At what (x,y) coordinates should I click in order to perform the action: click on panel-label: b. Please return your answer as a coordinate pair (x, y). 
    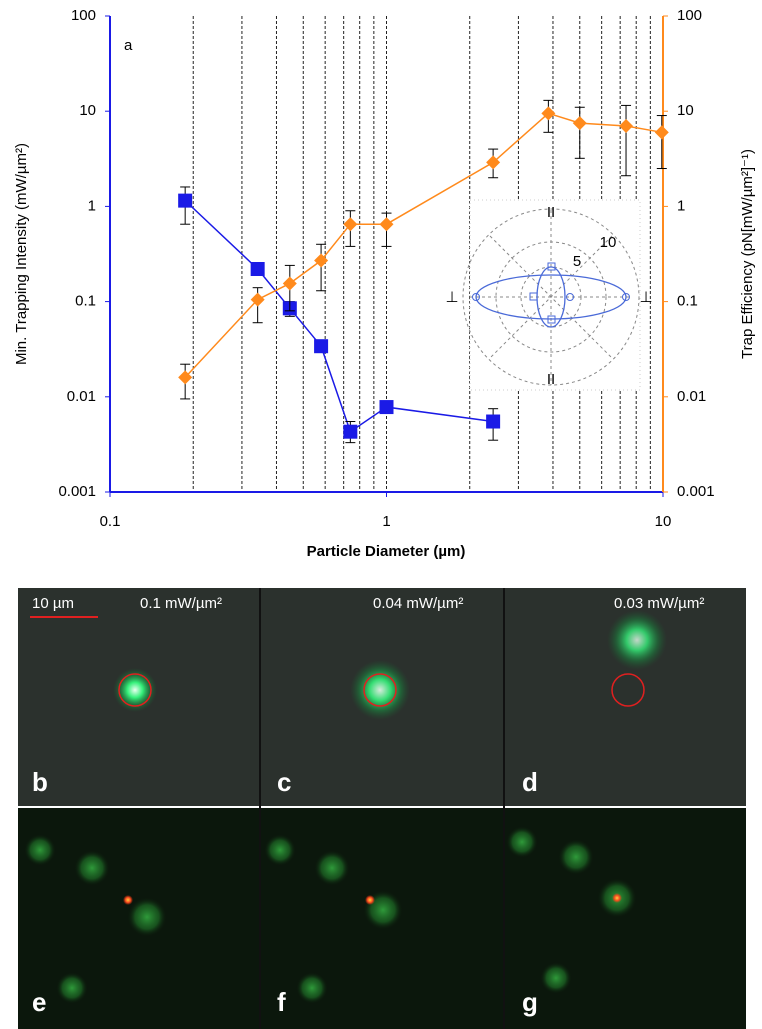
    Looking at the image, I should click on (40, 782).